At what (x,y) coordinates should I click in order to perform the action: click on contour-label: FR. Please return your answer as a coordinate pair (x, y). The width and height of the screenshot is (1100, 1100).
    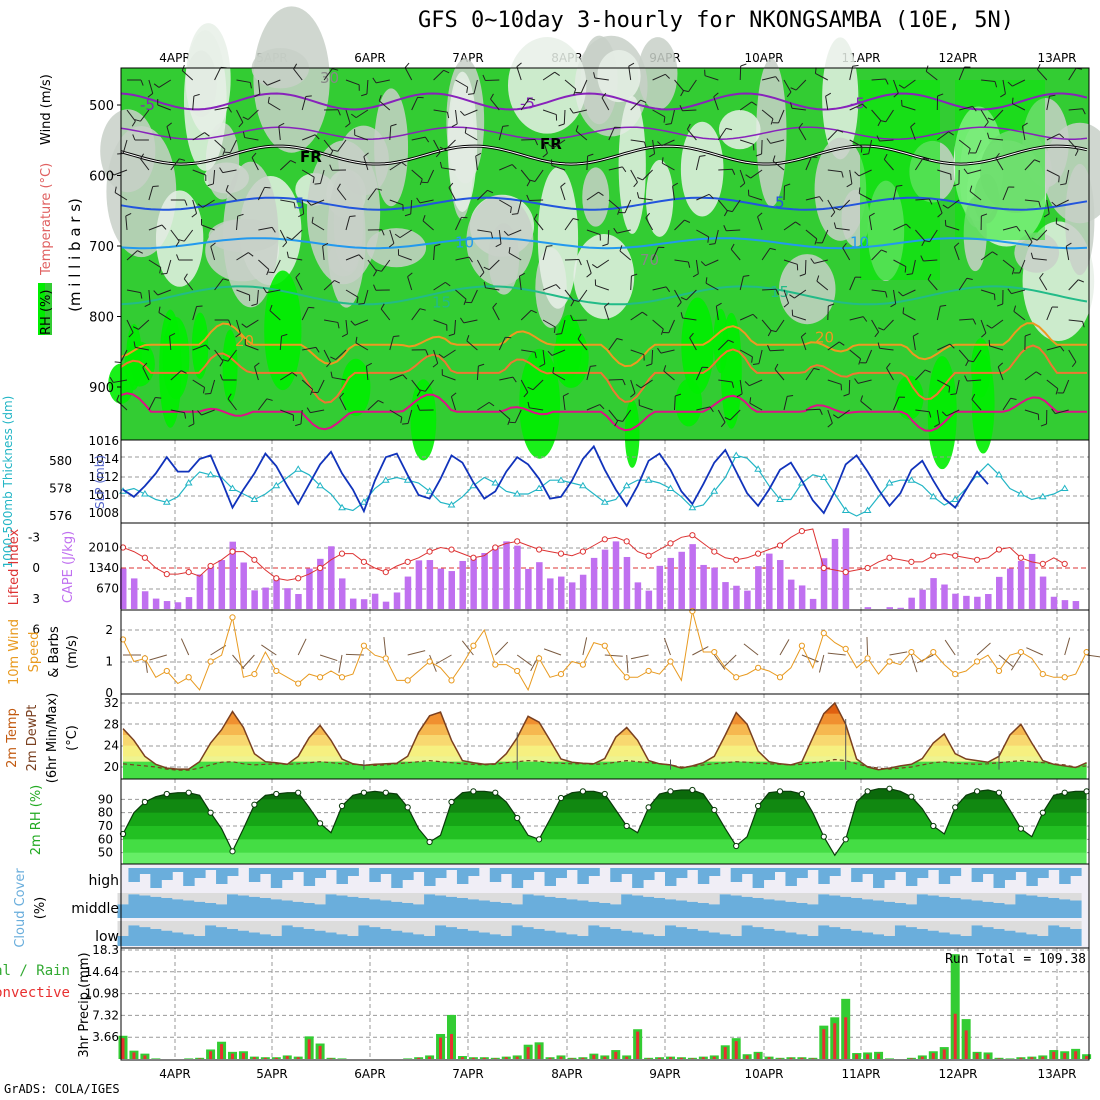
    Looking at the image, I should click on (311, 157).